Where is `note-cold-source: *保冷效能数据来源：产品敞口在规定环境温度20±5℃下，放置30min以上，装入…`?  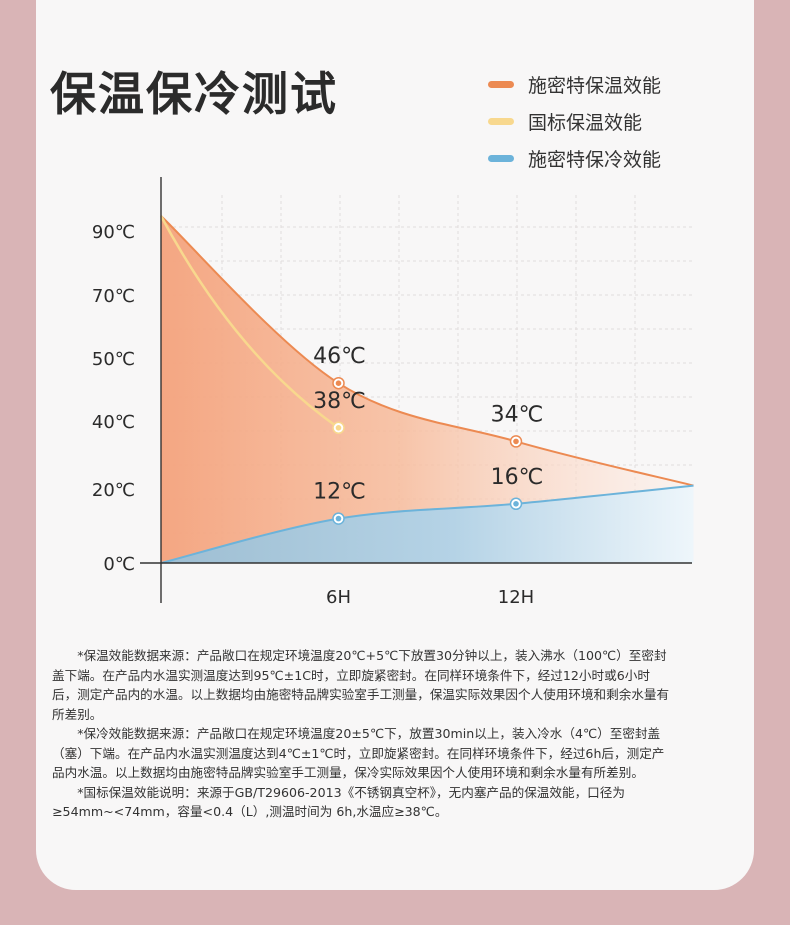
note-cold-source: *保冷效能数据来源：产品敞口在规定环境温度20±5℃下，放置30min以上，装入… is located at coordinates (358, 753).